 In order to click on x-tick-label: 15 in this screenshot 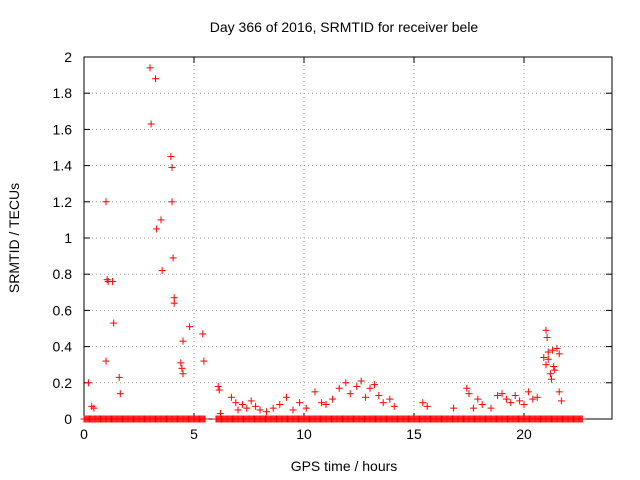, I will do `click(414, 434)`.